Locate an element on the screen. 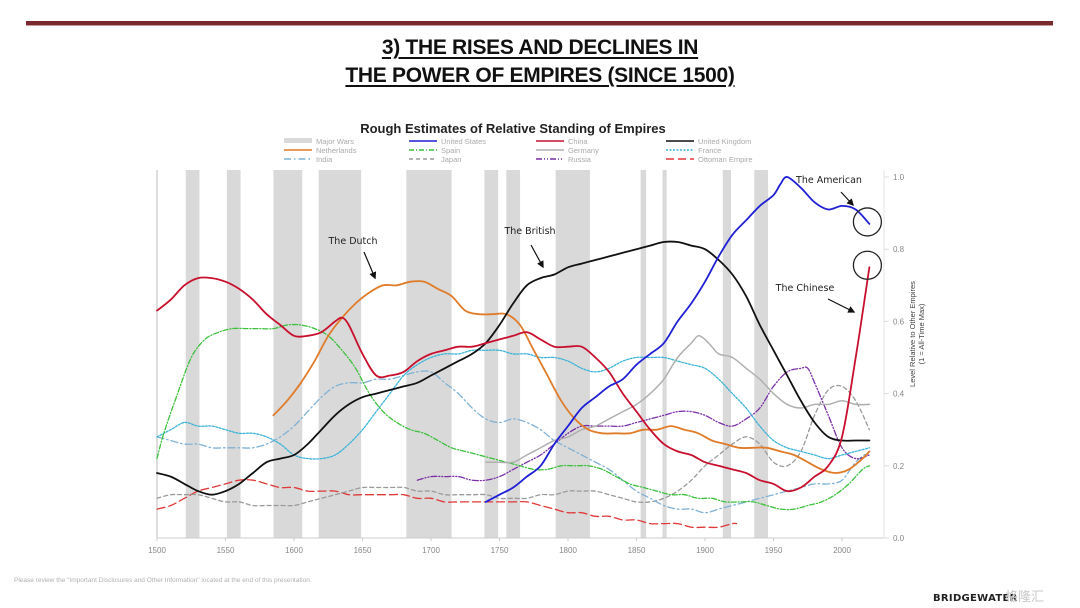 The width and height of the screenshot is (1080, 608). series-line-ottoman-empire is located at coordinates (447, 504).